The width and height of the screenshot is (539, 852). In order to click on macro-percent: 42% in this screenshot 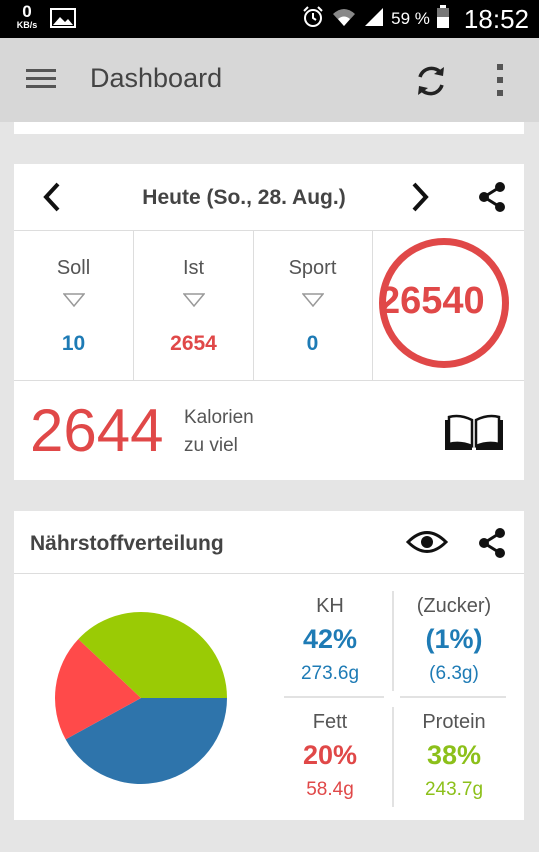, I will do `click(330, 639)`.